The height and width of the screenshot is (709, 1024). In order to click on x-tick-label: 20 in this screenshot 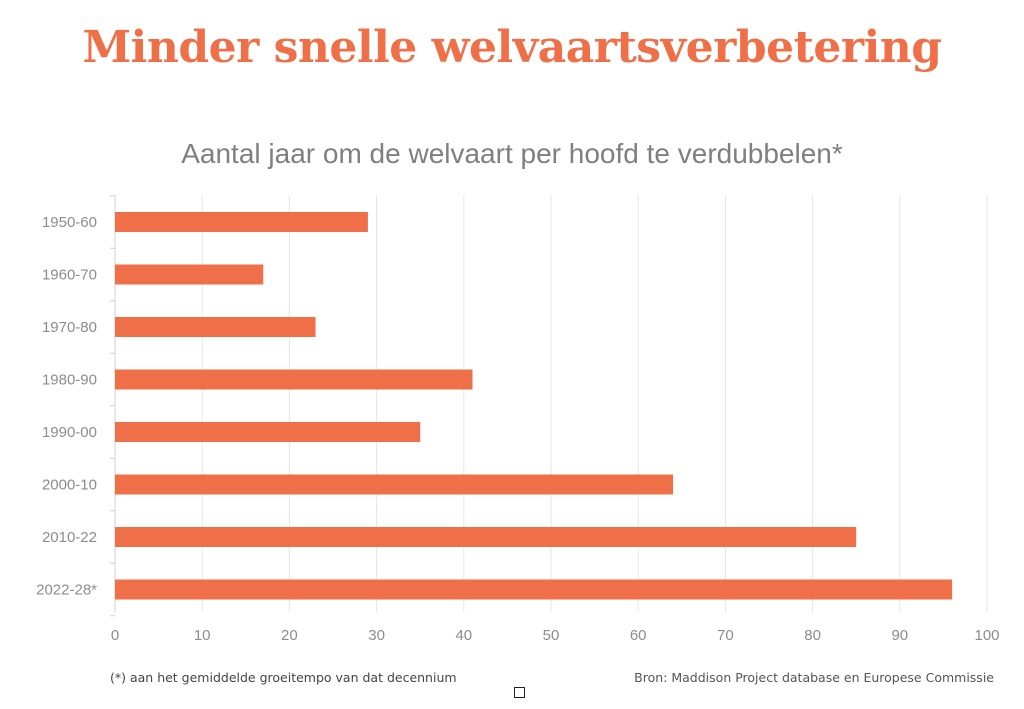, I will do `click(289, 635)`.